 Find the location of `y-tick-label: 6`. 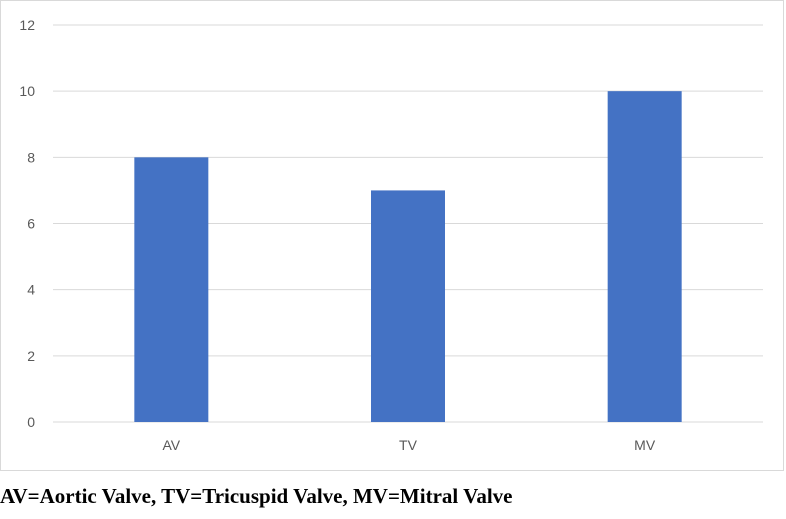

y-tick-label: 6 is located at coordinates (31, 224).